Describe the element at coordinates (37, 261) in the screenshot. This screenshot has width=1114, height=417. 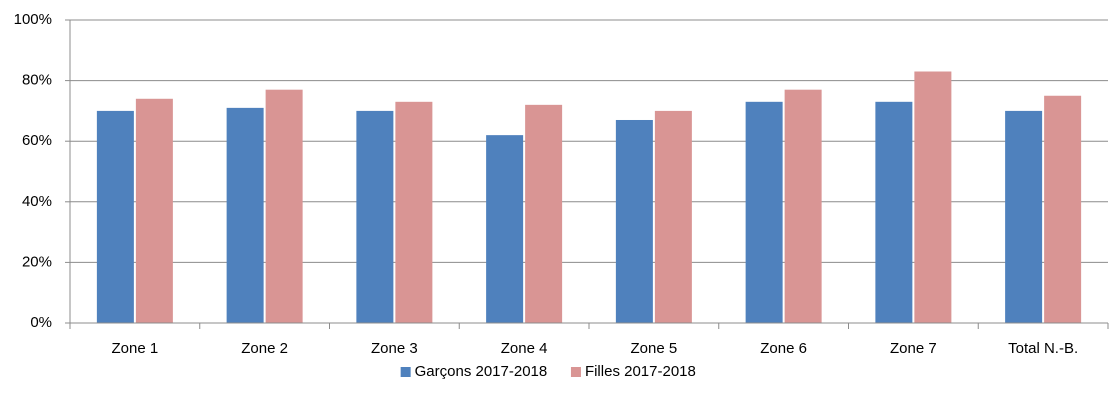
I see `y-tick-label: 20%` at that location.